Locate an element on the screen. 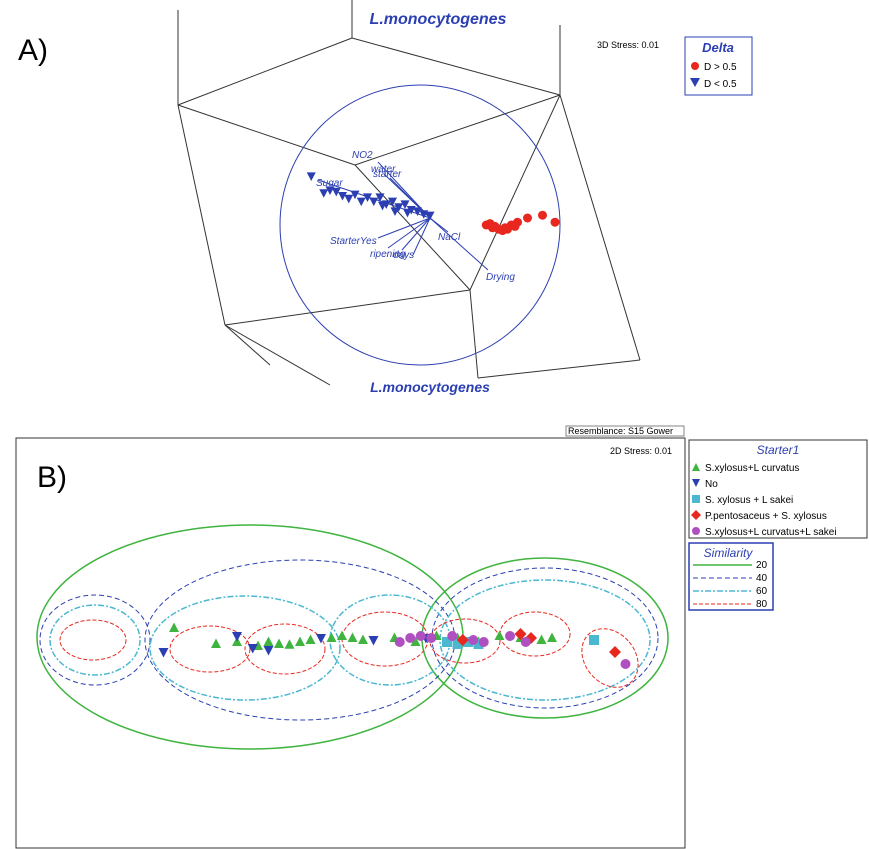 This screenshot has width=869, height=849. legend-similarity: Similarity 20 40 60 80 is located at coordinates (731, 576).